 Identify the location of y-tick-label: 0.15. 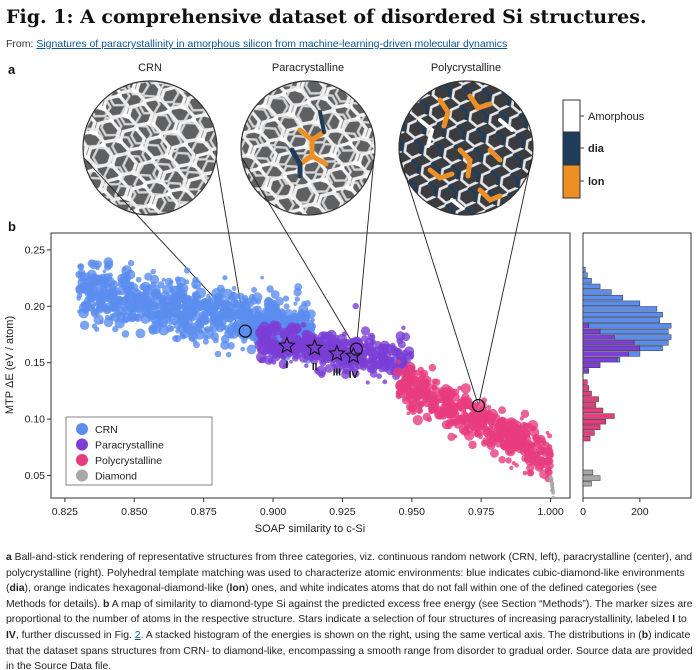
(35, 363).